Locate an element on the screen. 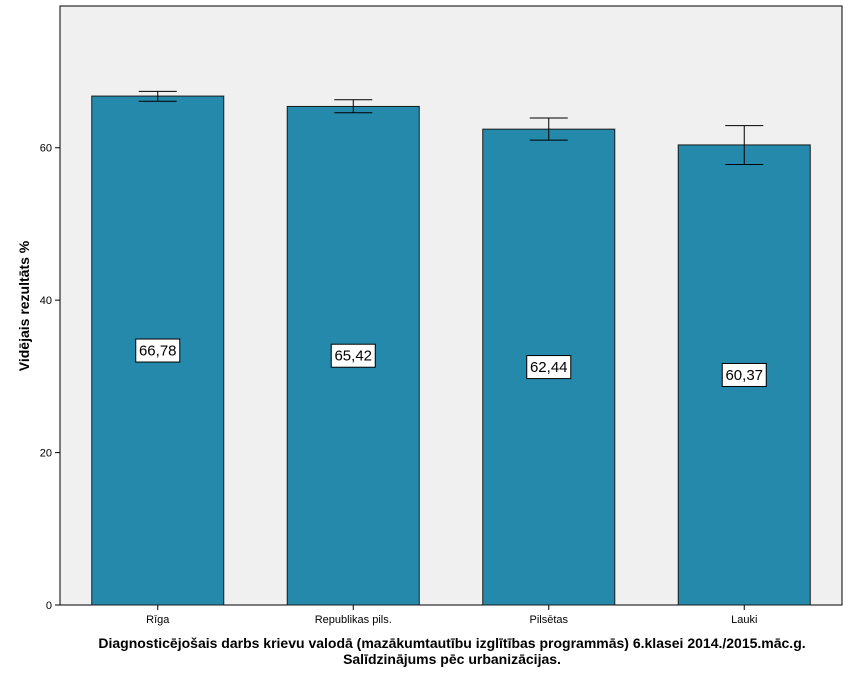 Image resolution: width=851 pixels, height=680 pixels. data-label-0: 66,78 is located at coordinates (158, 351).